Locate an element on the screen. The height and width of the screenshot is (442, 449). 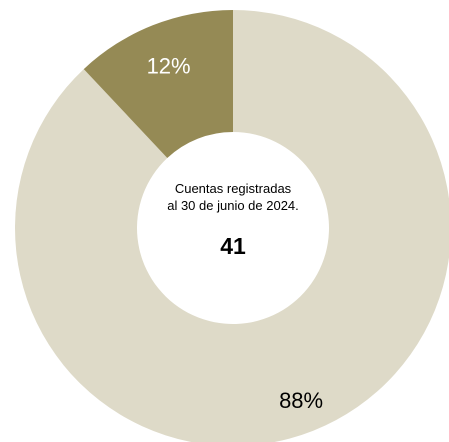
center-caption-line-2: al 30 de junio de 2024. is located at coordinates (233, 205).